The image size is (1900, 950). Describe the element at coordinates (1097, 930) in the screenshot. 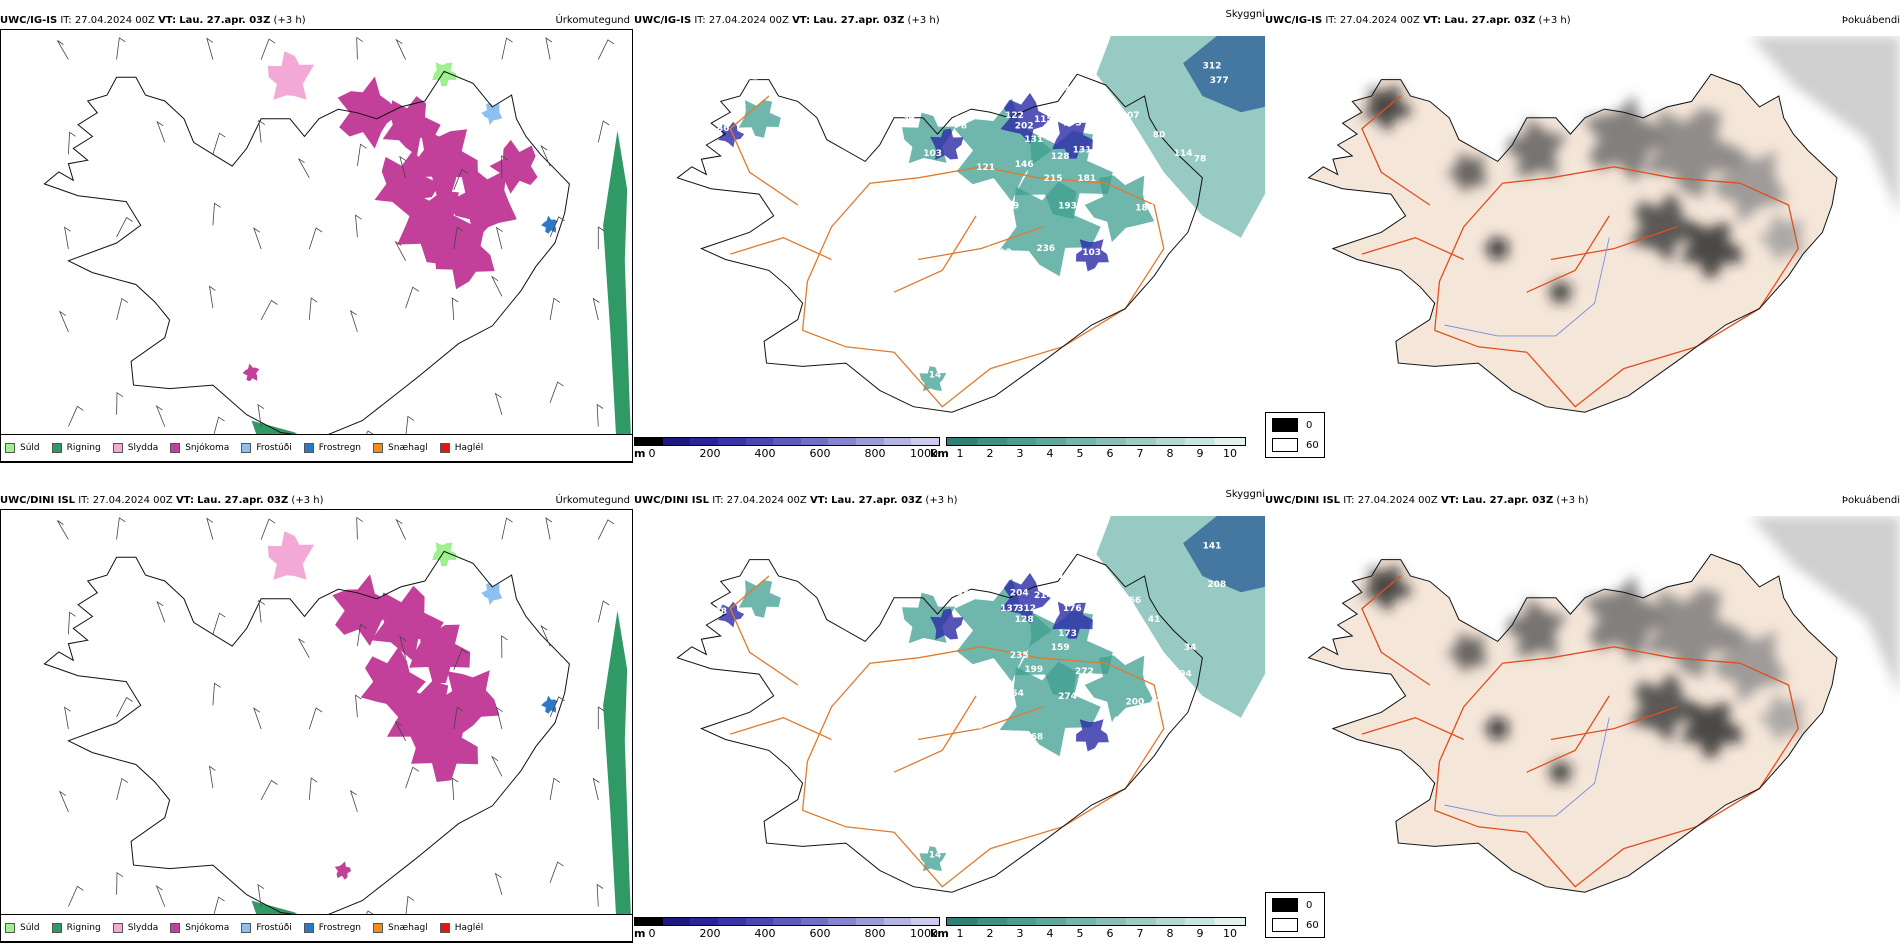

I see `visibility-colorbar: km 1 2 3 4 5 6 7 8 9 10` at that location.